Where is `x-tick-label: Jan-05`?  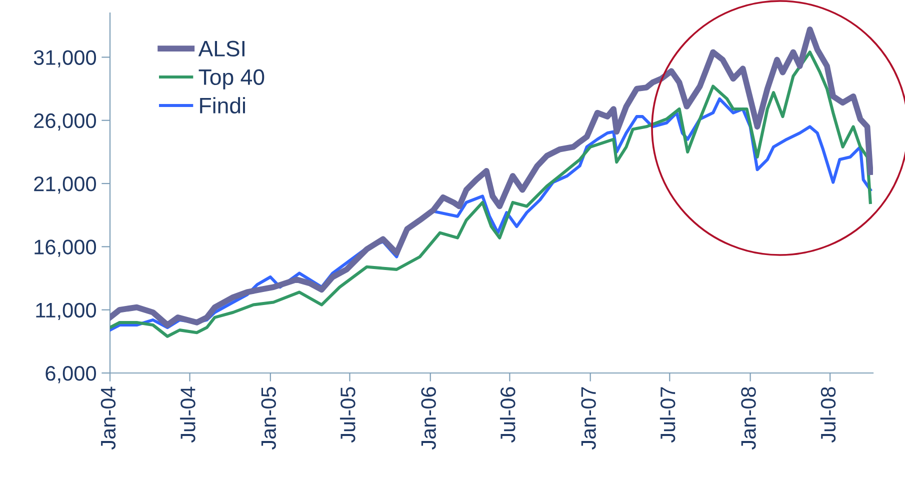 x-tick-label: Jan-05 is located at coordinates (268, 418).